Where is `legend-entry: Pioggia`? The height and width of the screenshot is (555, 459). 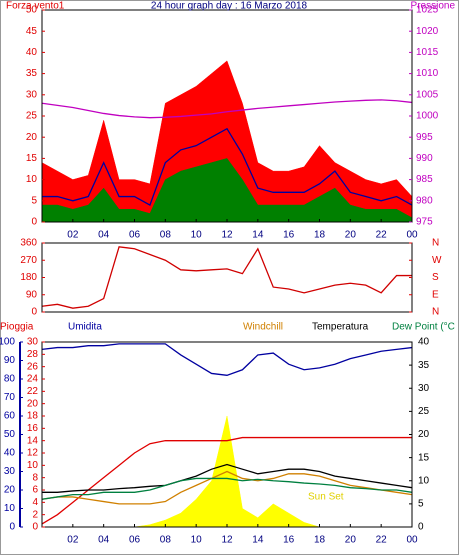
legend-entry: Pioggia is located at coordinates (17, 327).